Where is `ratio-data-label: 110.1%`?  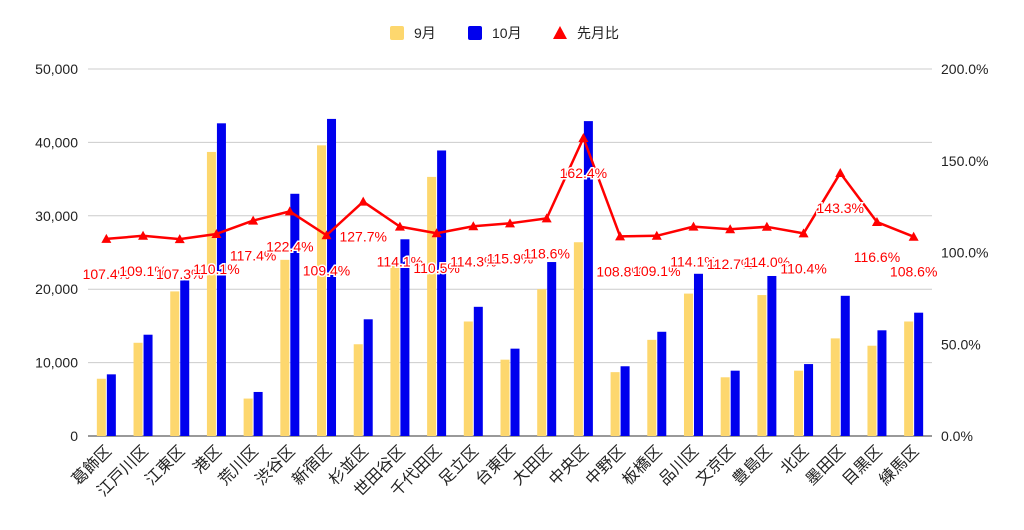 ratio-data-label: 110.1% is located at coordinates (216, 269).